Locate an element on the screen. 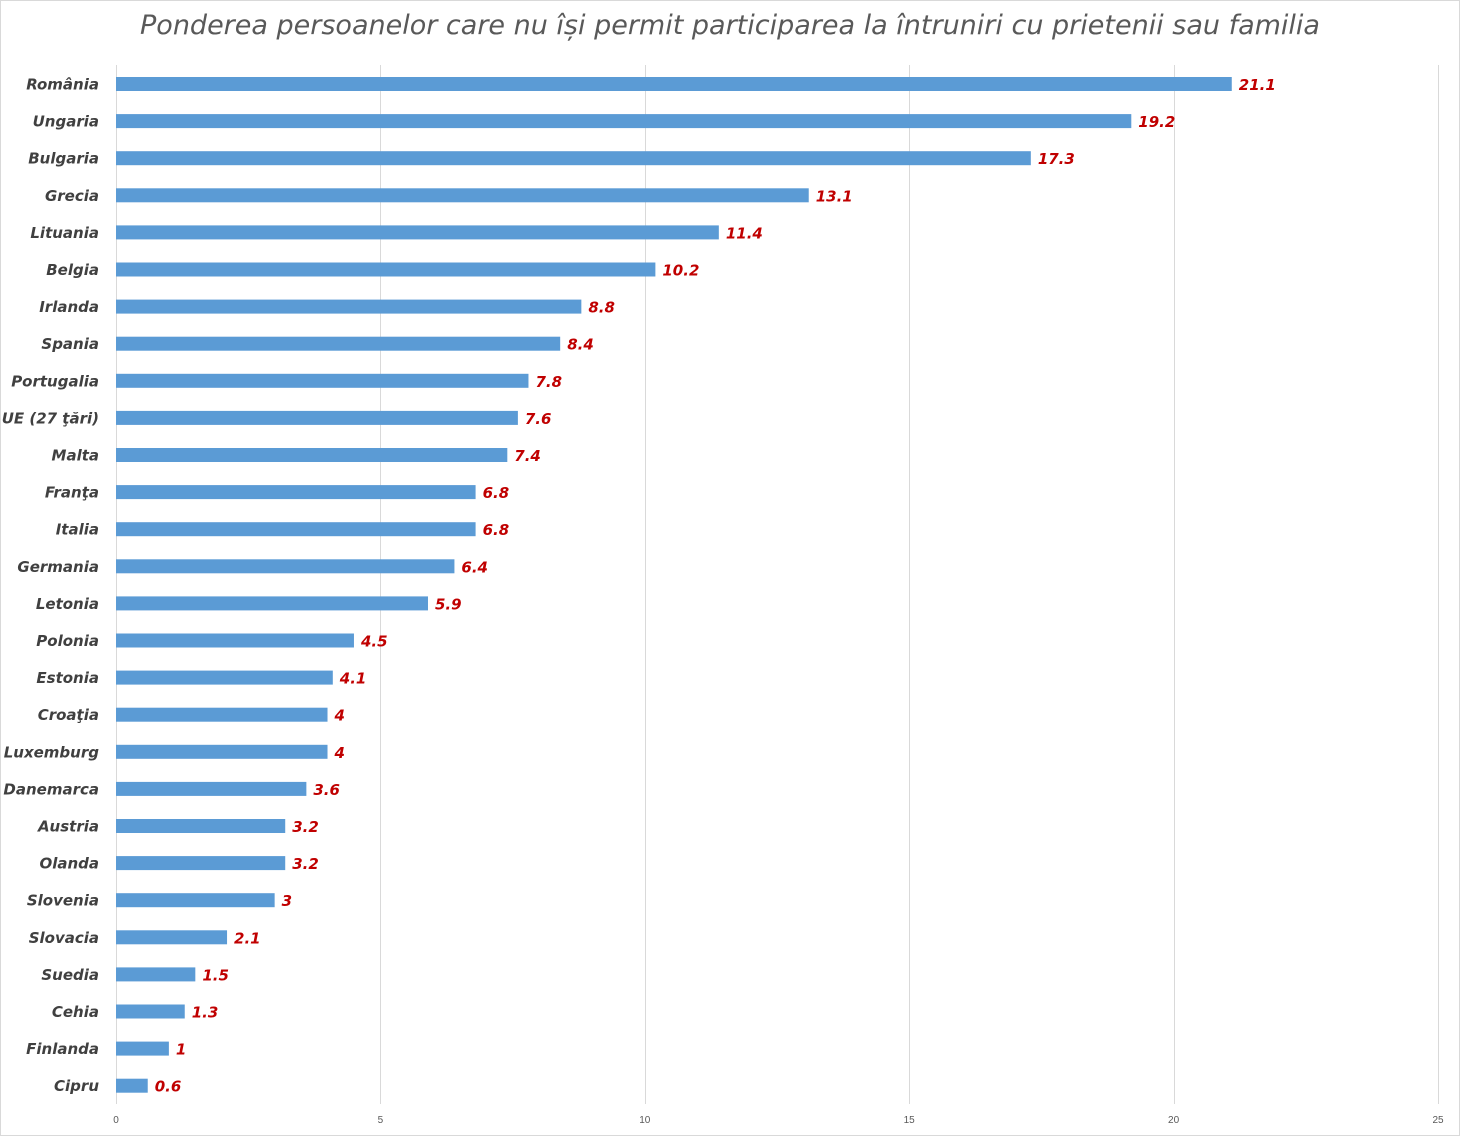  data-label: 8.4 is located at coordinates (580, 345).